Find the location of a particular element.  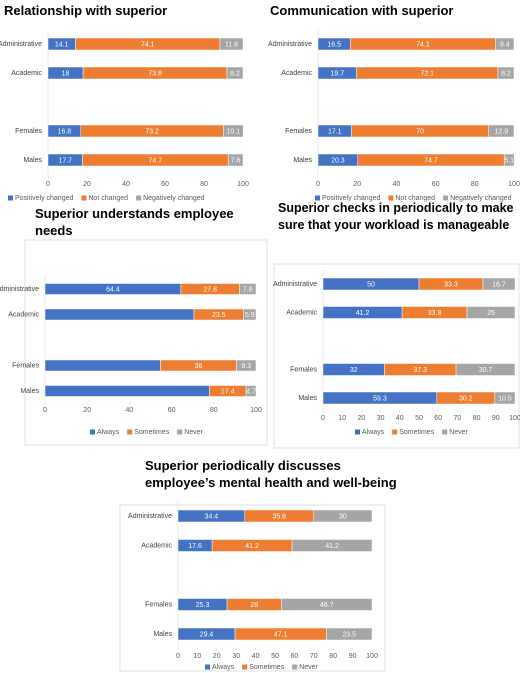

data-label: 34.4 is located at coordinates (212, 516).